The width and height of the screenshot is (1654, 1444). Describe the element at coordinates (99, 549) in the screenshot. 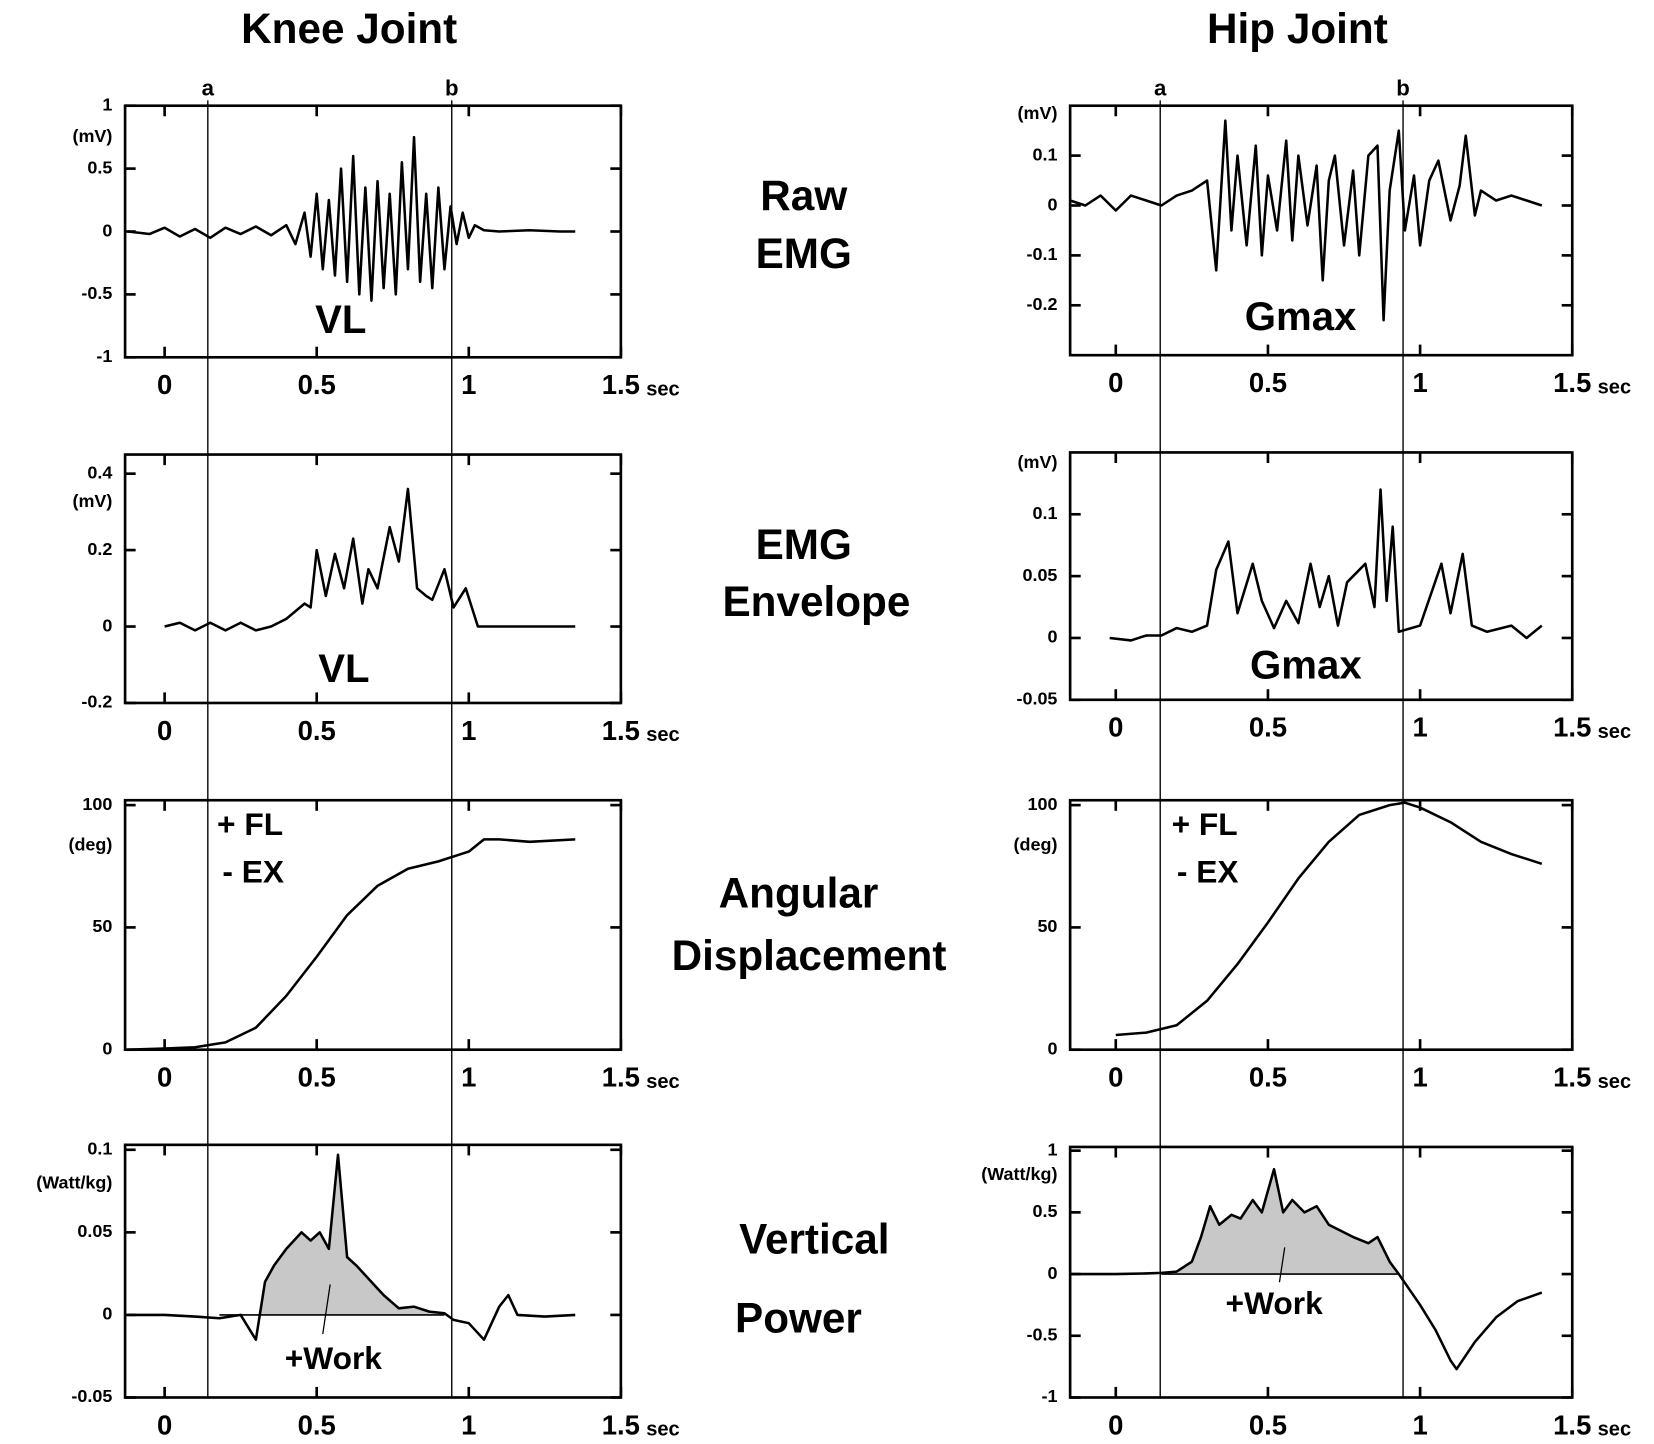

I see `y-tick-label: 0.2` at that location.